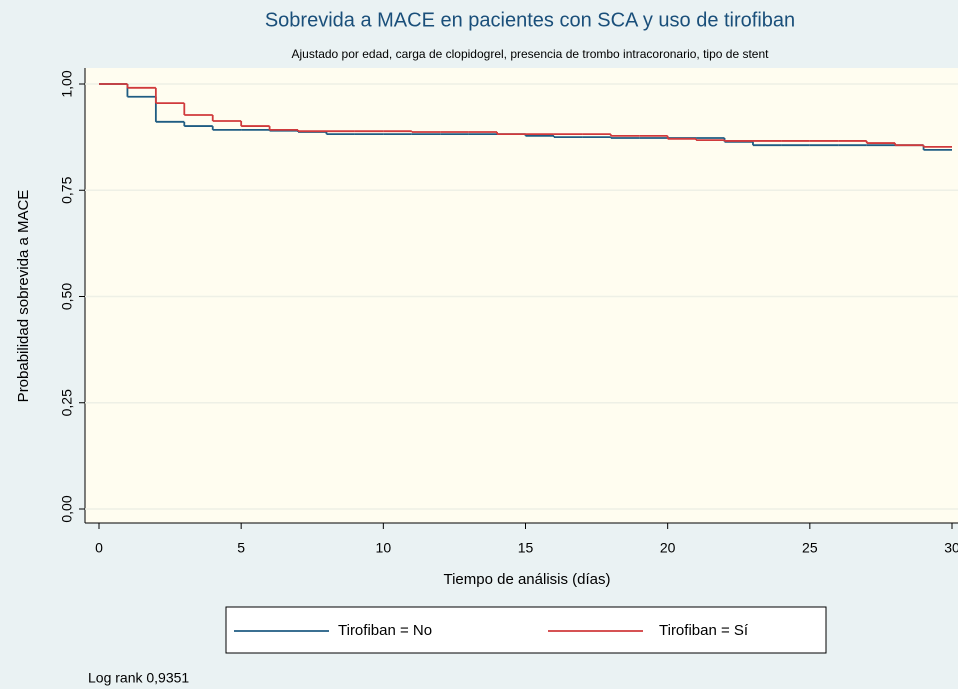 This screenshot has width=958, height=689. What do you see at coordinates (67, 508) in the screenshot?
I see `y-tick-label: 0,00` at bounding box center [67, 508].